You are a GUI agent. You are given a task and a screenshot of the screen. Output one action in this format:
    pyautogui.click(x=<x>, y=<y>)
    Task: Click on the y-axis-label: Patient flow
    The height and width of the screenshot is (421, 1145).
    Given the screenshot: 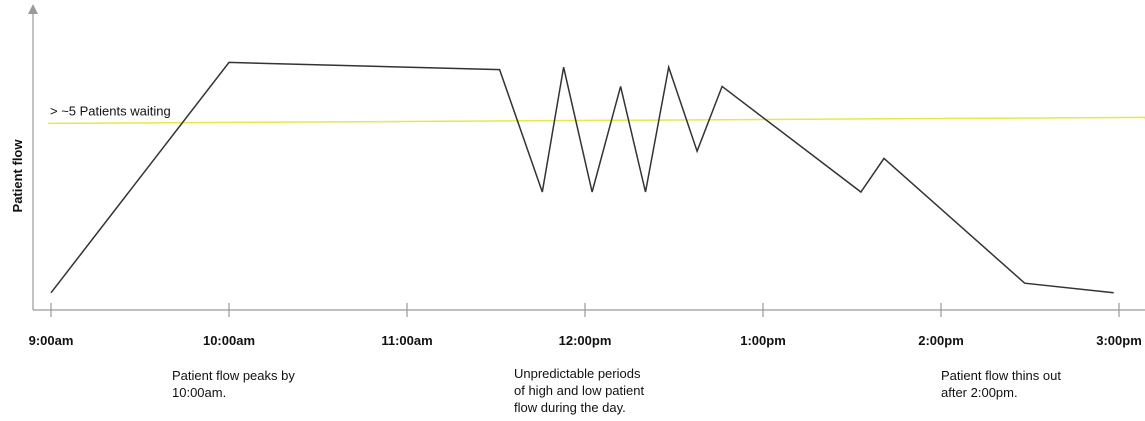 What is the action you would take?
    pyautogui.click(x=17, y=176)
    